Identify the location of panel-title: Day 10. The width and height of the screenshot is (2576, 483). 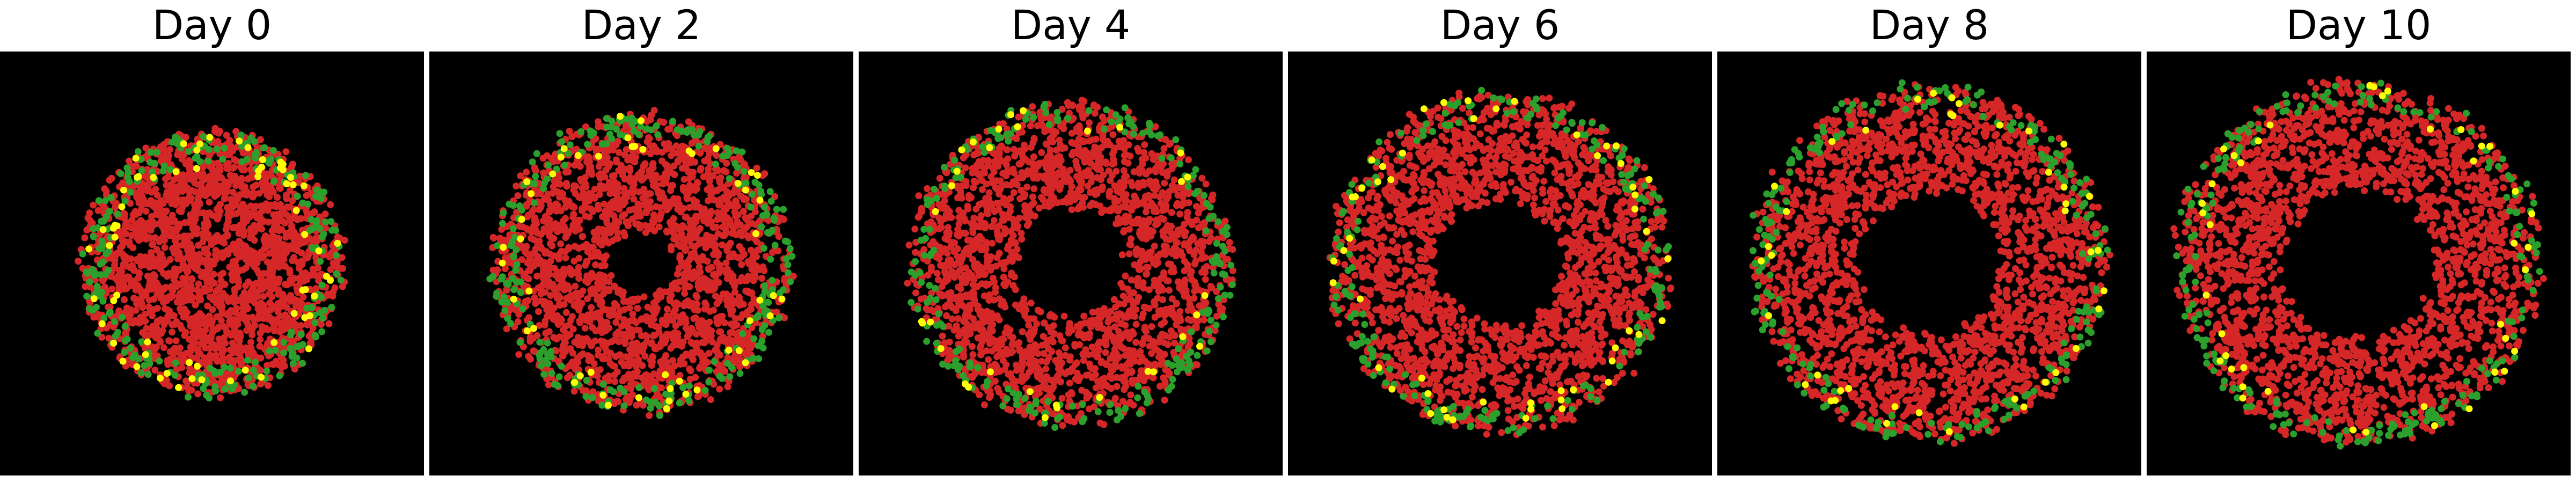
(2359, 25).